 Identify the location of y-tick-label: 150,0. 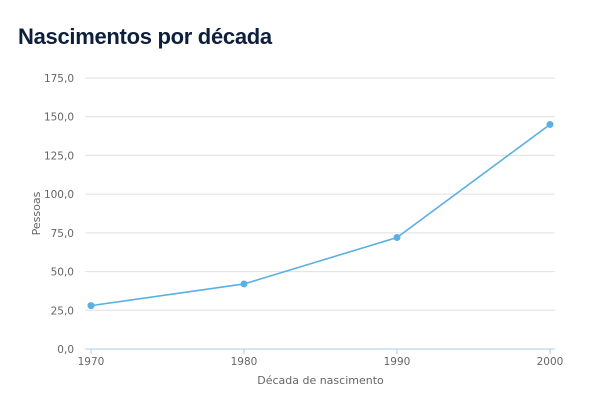
(59, 118).